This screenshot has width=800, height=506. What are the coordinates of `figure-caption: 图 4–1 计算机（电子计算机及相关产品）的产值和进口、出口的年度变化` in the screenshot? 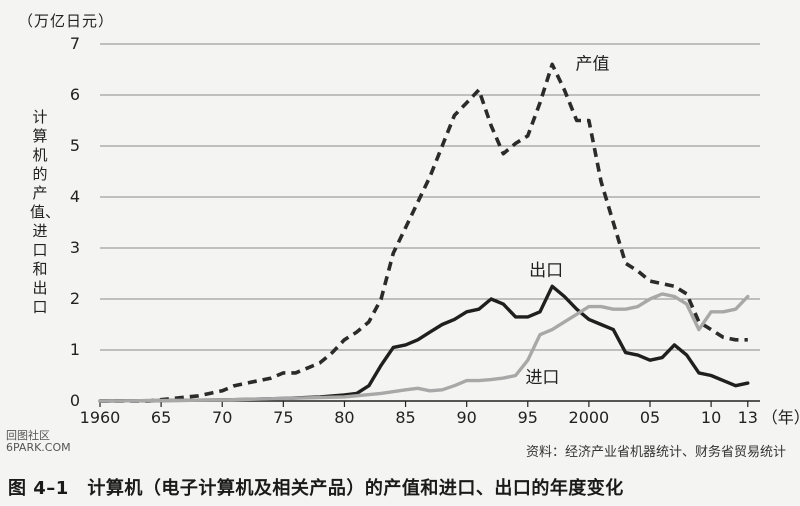 It's located at (316, 488).